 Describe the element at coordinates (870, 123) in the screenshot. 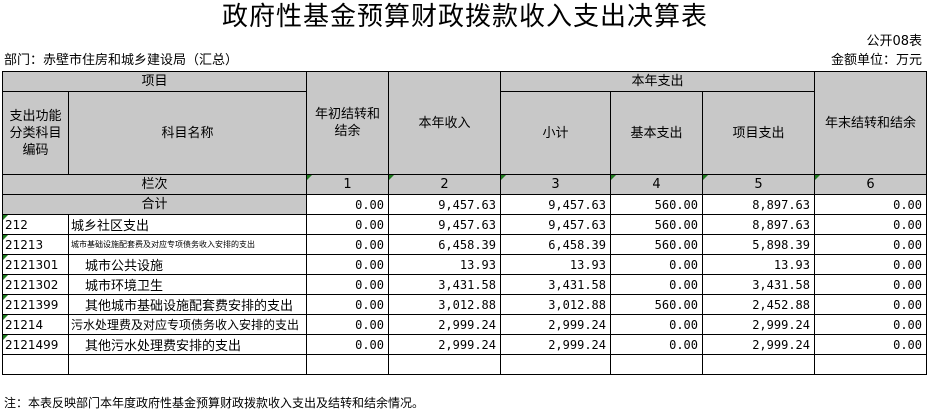

I see `header-end-balance: 年末结转和结余` at that location.